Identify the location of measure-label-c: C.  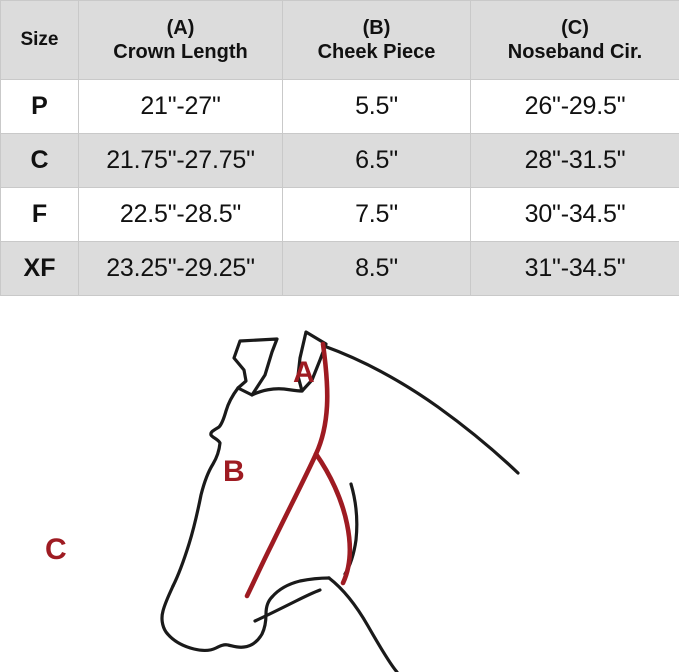
(56, 549).